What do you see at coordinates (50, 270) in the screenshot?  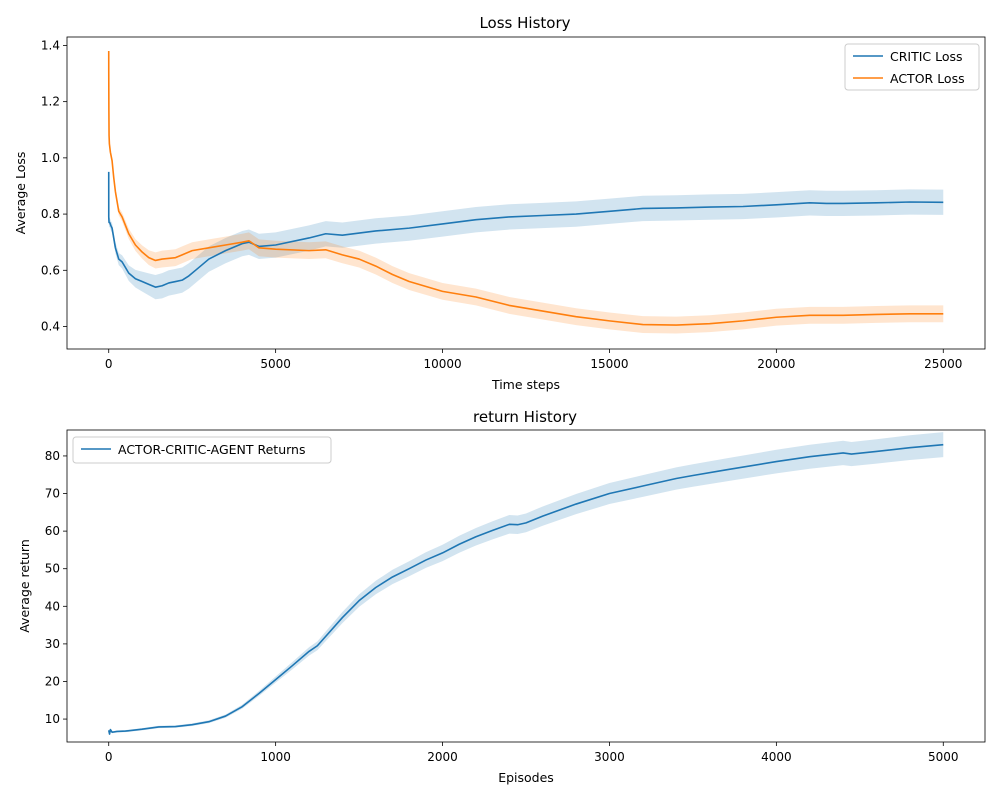 I see `y-tick-label: 0.6` at bounding box center [50, 270].